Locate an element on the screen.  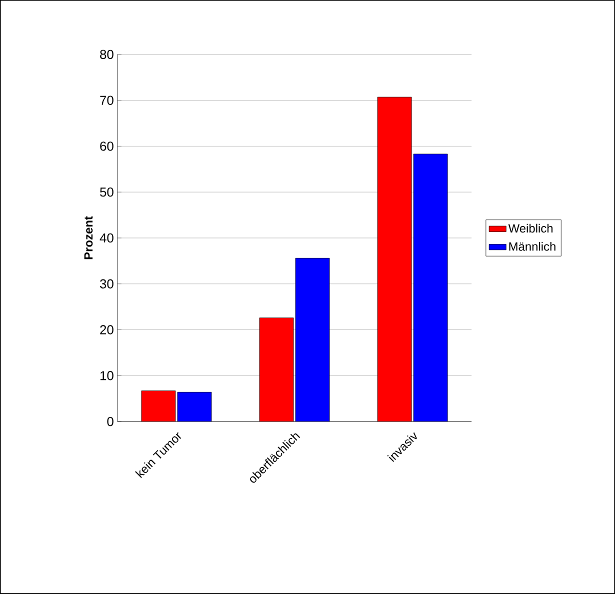
y-tick-label: 20 is located at coordinates (107, 329).